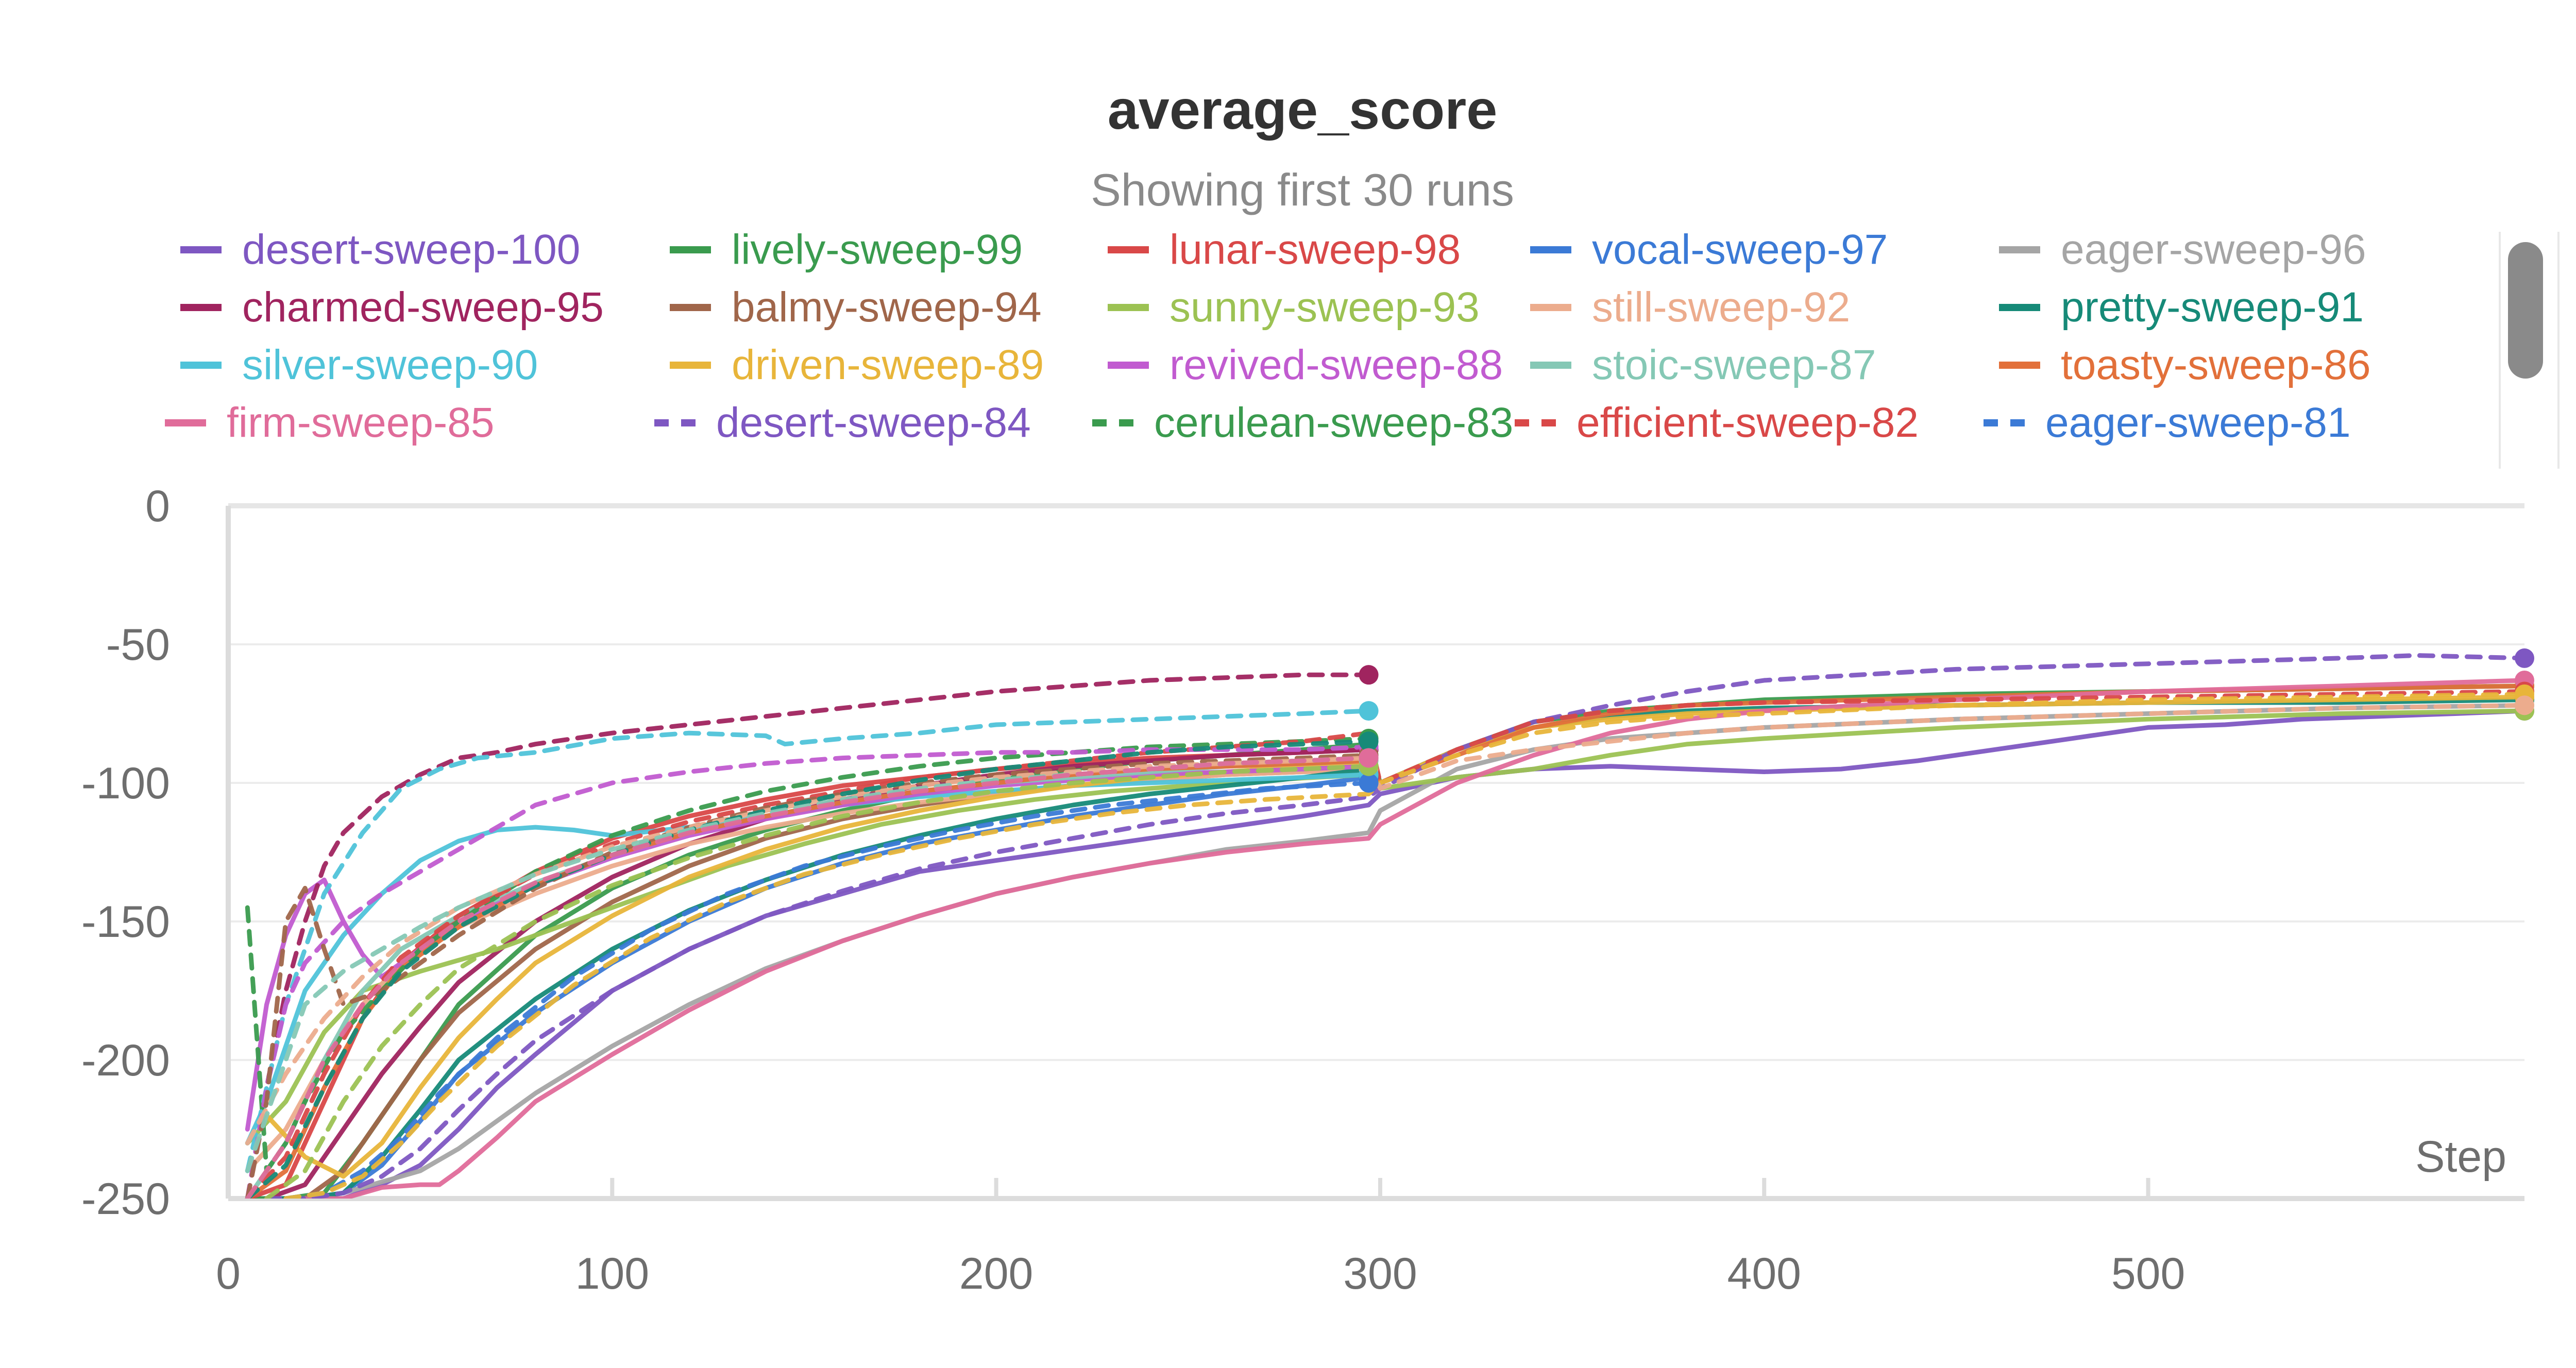 This screenshot has height=1368, width=2576. I want to click on x-axis-label: Step, so click(2460, 1157).